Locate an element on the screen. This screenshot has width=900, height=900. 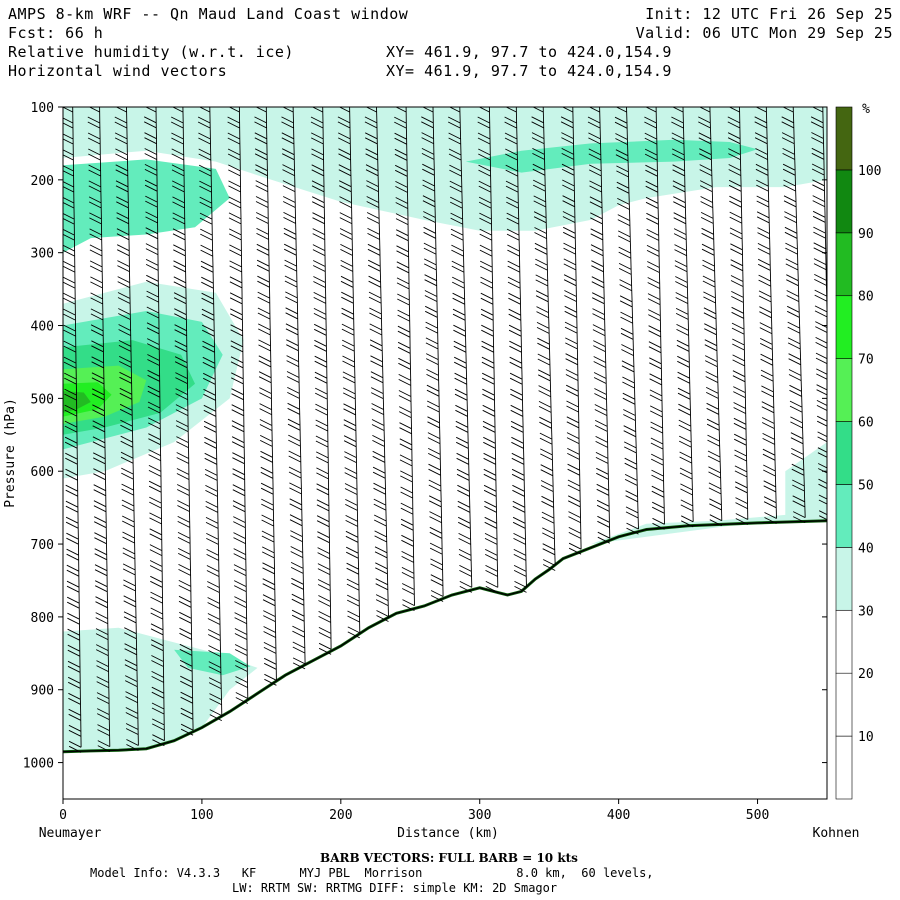
colorbar-level-label: 20 is located at coordinates (866, 674).